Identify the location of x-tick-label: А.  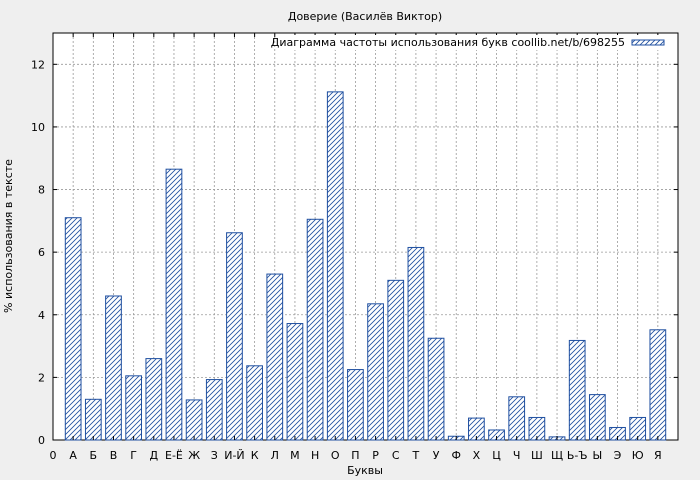
(73, 455).